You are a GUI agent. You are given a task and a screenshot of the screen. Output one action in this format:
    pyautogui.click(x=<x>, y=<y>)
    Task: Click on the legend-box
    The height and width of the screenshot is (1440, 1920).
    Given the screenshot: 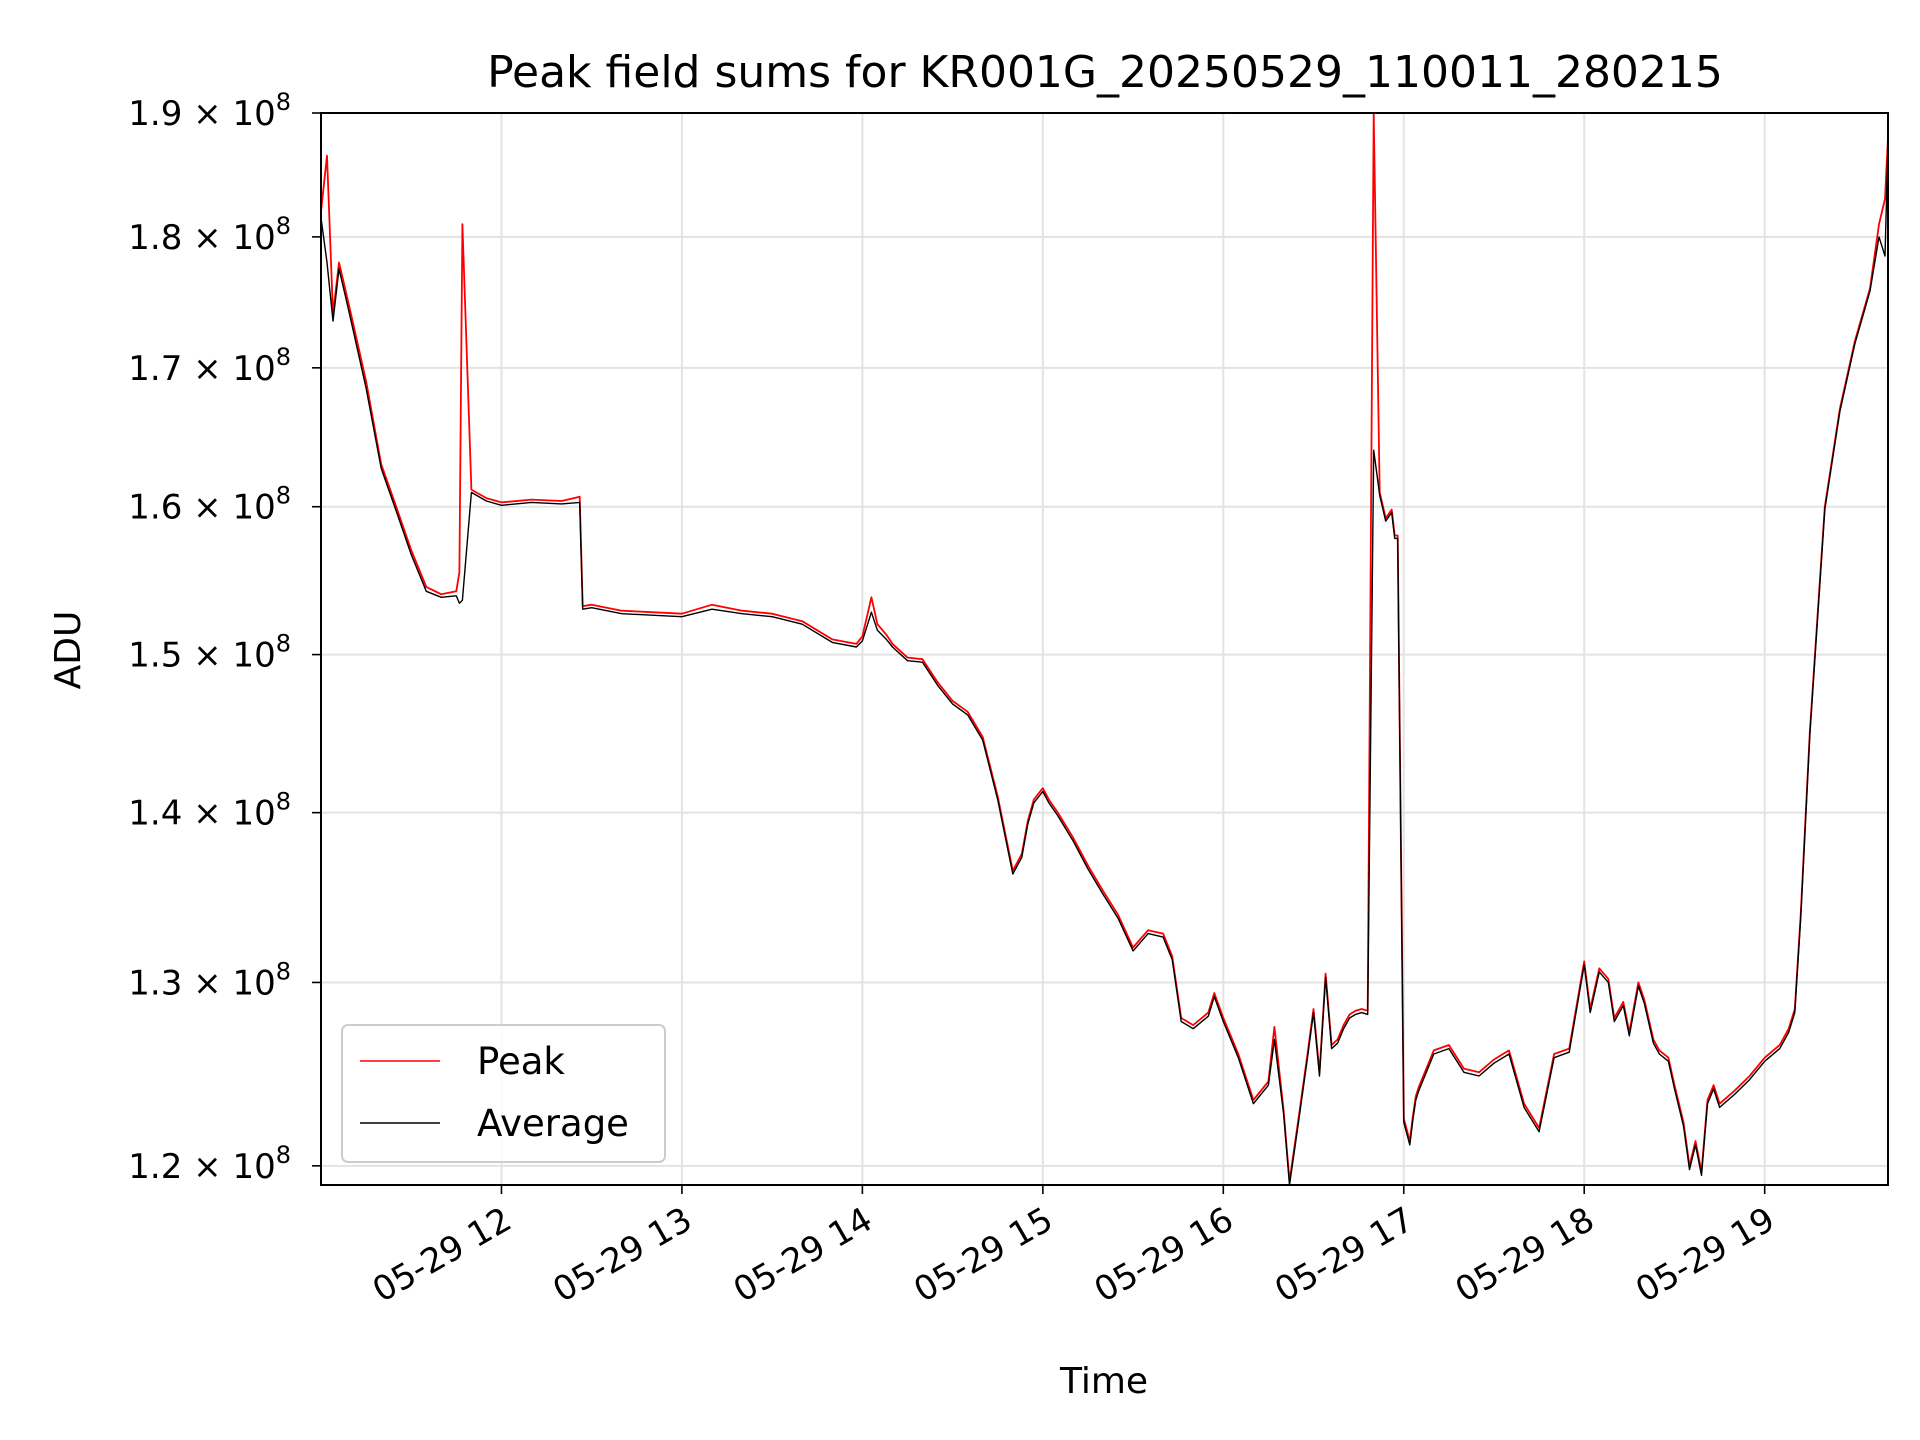 What is the action you would take?
    pyautogui.click(x=503, y=1093)
    